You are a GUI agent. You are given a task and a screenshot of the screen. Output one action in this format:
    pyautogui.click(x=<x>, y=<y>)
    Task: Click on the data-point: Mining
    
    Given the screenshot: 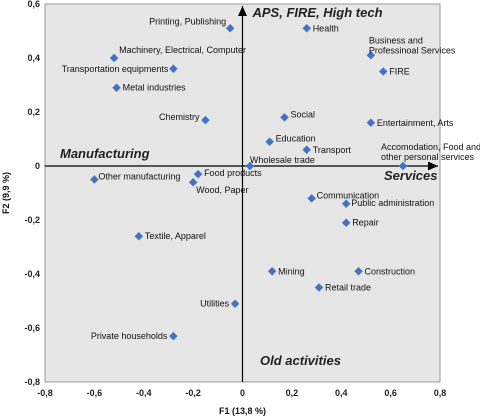 What is the action you would take?
    pyautogui.click(x=286, y=271)
    